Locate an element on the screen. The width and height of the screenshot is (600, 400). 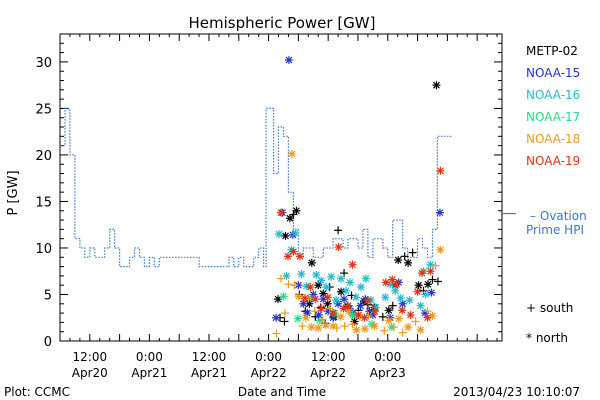
legend-entry: NOAA-18 is located at coordinates (553, 139).